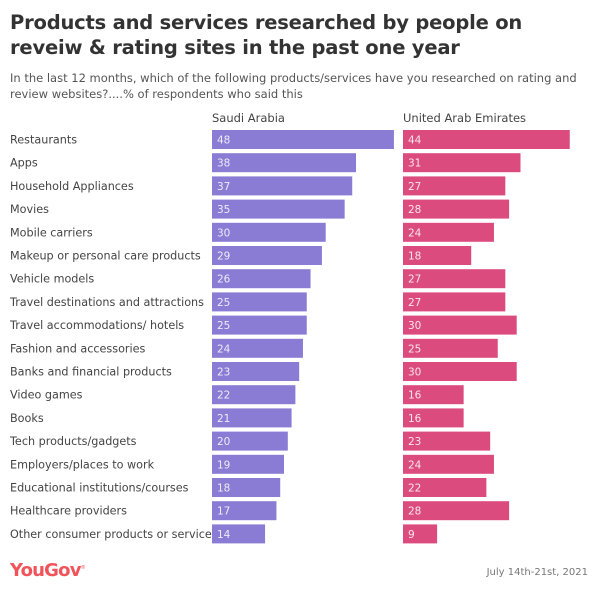  I want to click on brand-name: YouGov, so click(45, 570).